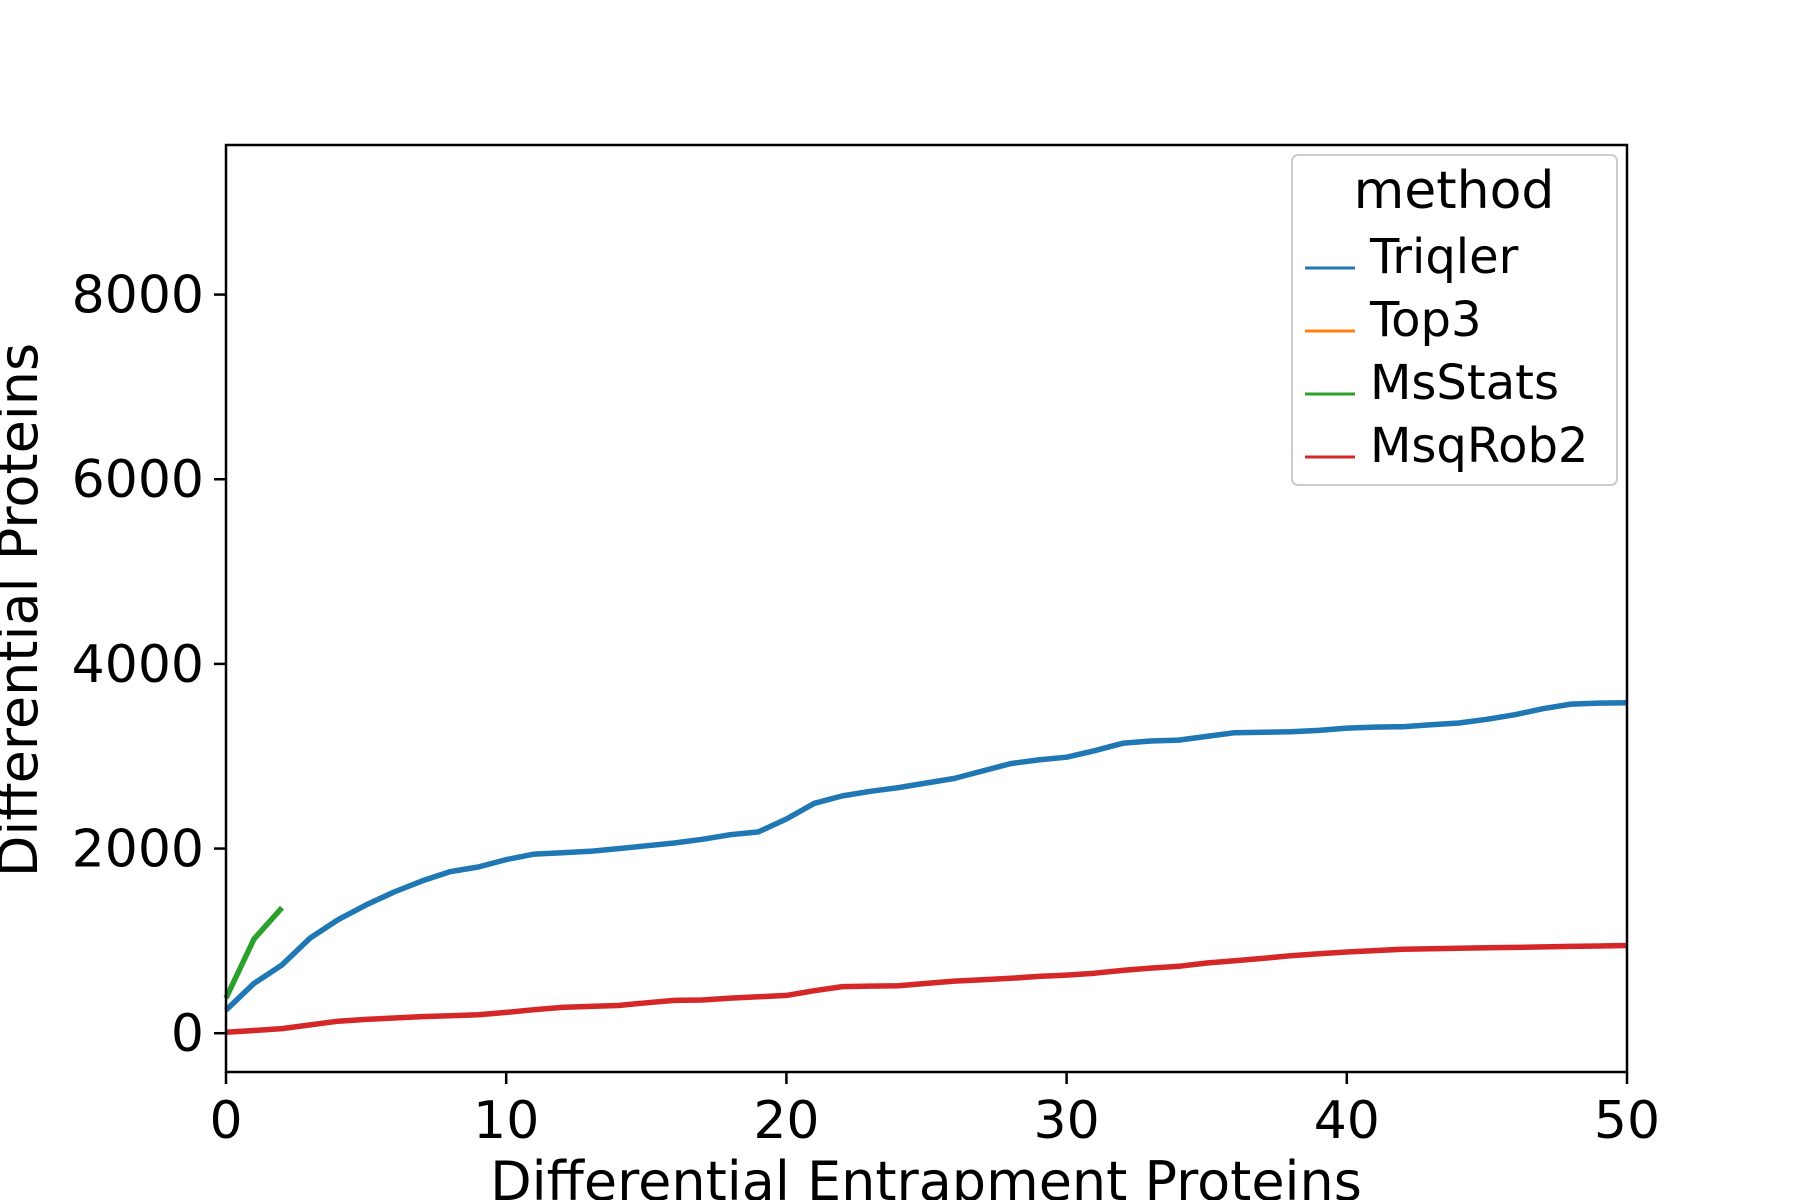 This screenshot has width=1800, height=1200. Describe the element at coordinates (1464, 383) in the screenshot. I see `legend-label: MsStats` at that location.